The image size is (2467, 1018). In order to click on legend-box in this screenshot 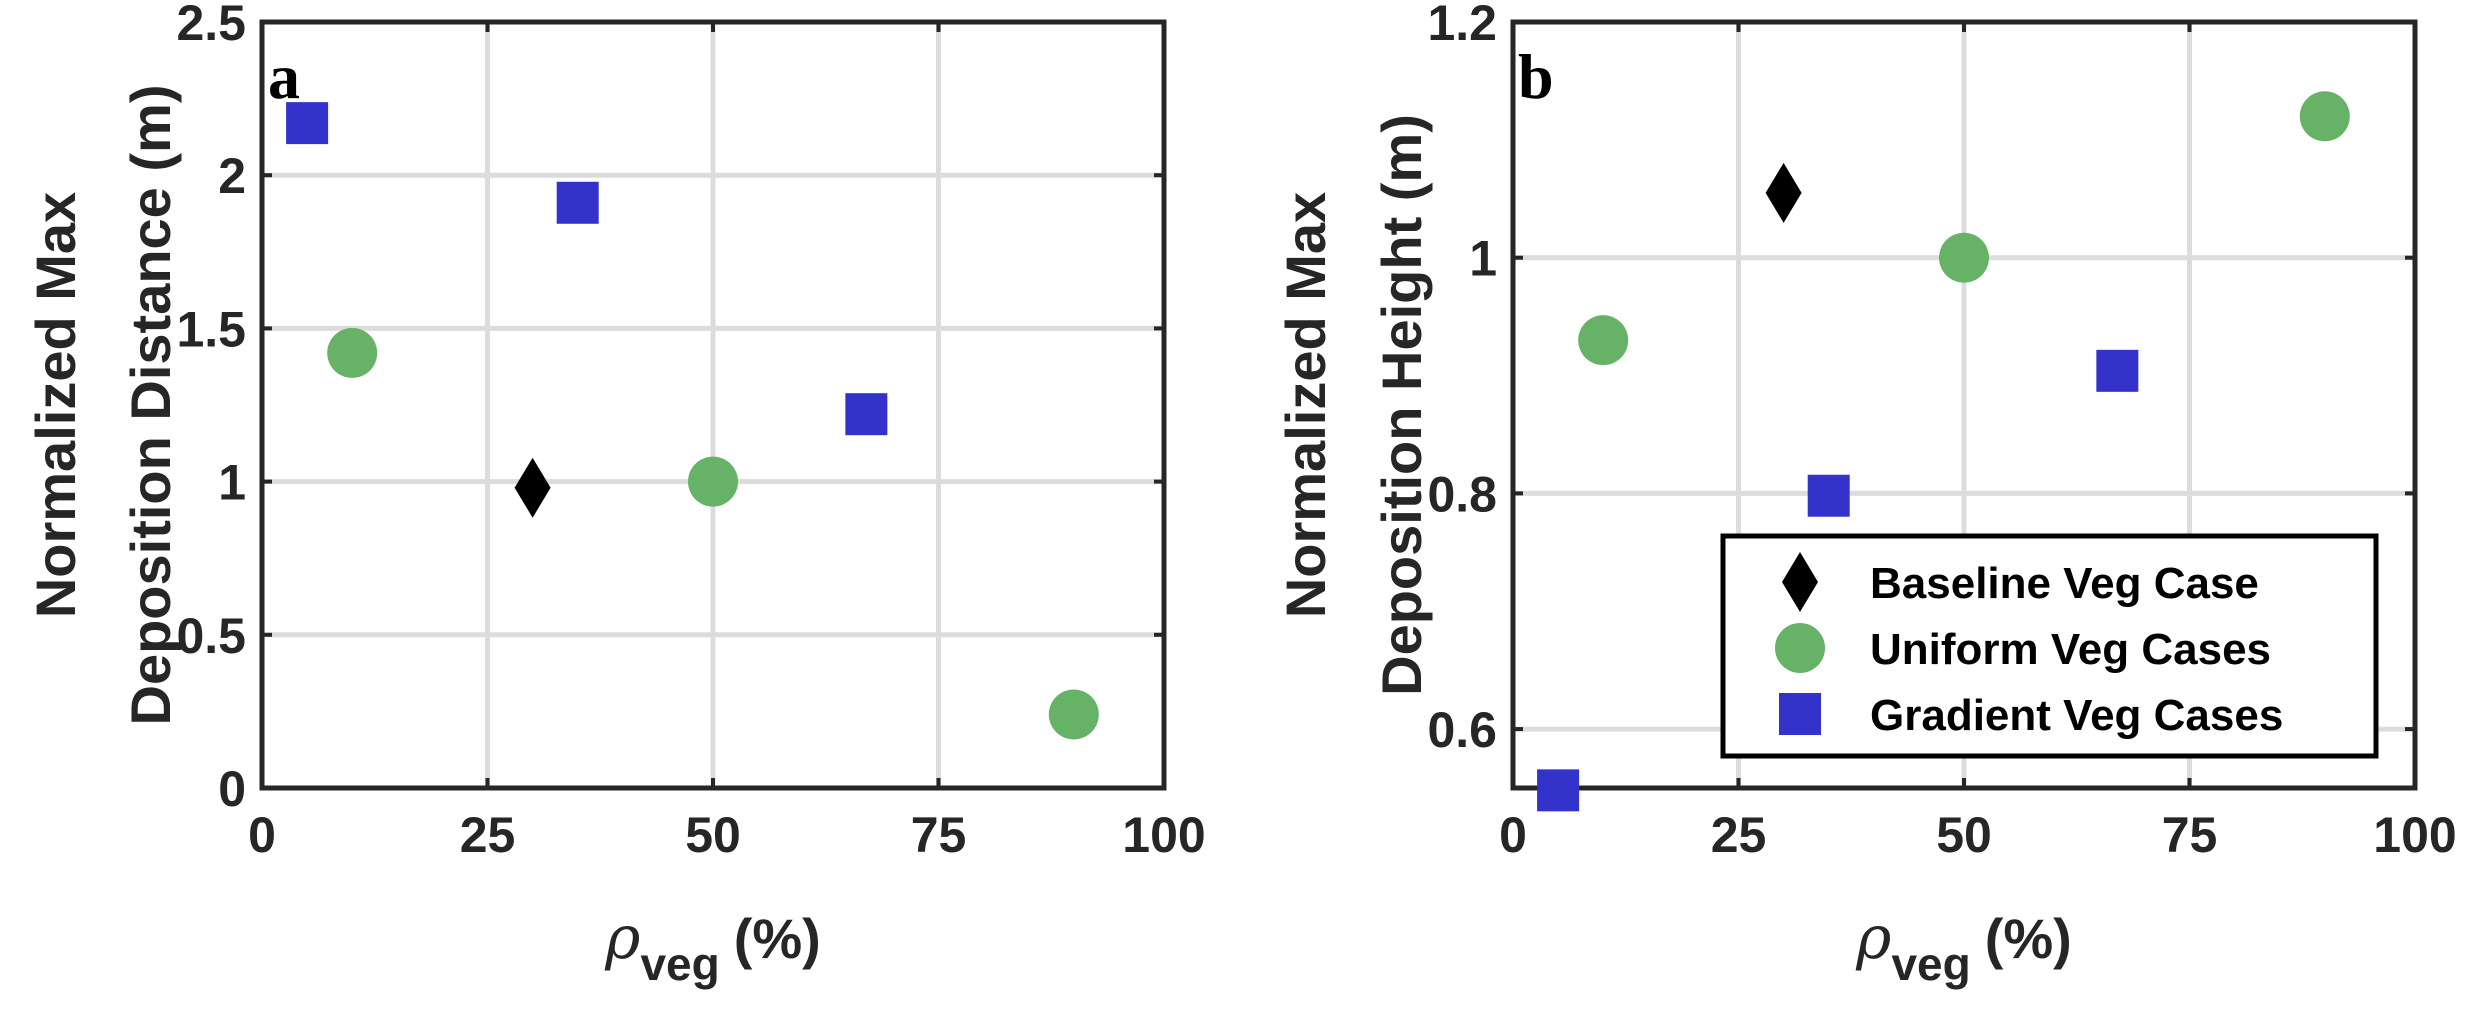, I will do `click(2049, 646)`.